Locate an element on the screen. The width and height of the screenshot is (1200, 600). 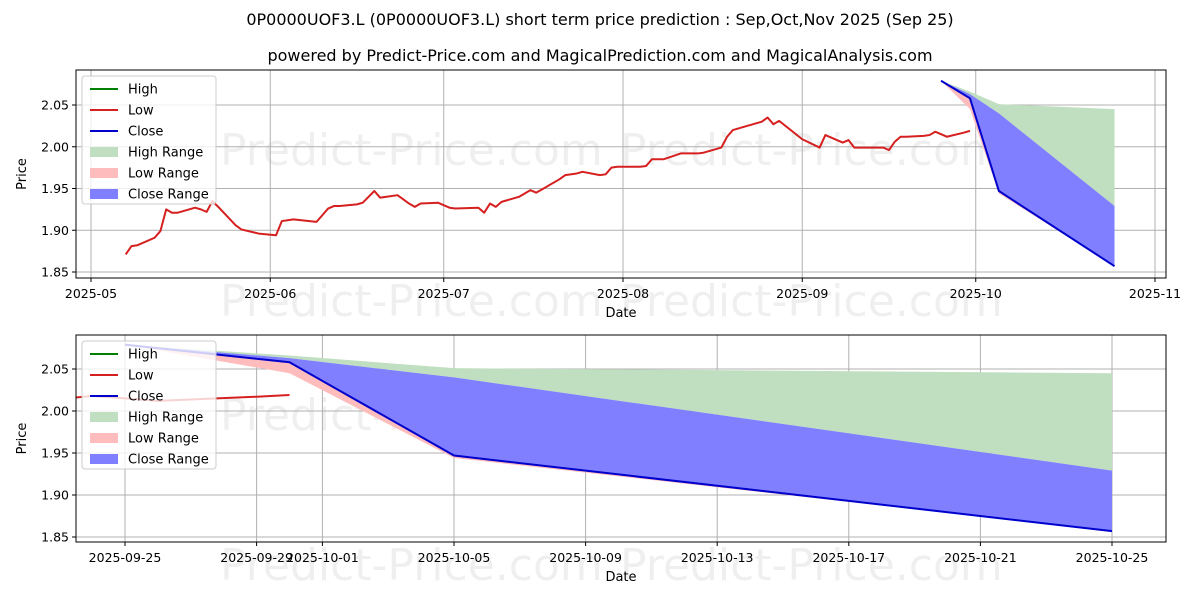
x-tick-label: 2025-08 is located at coordinates (623, 293).